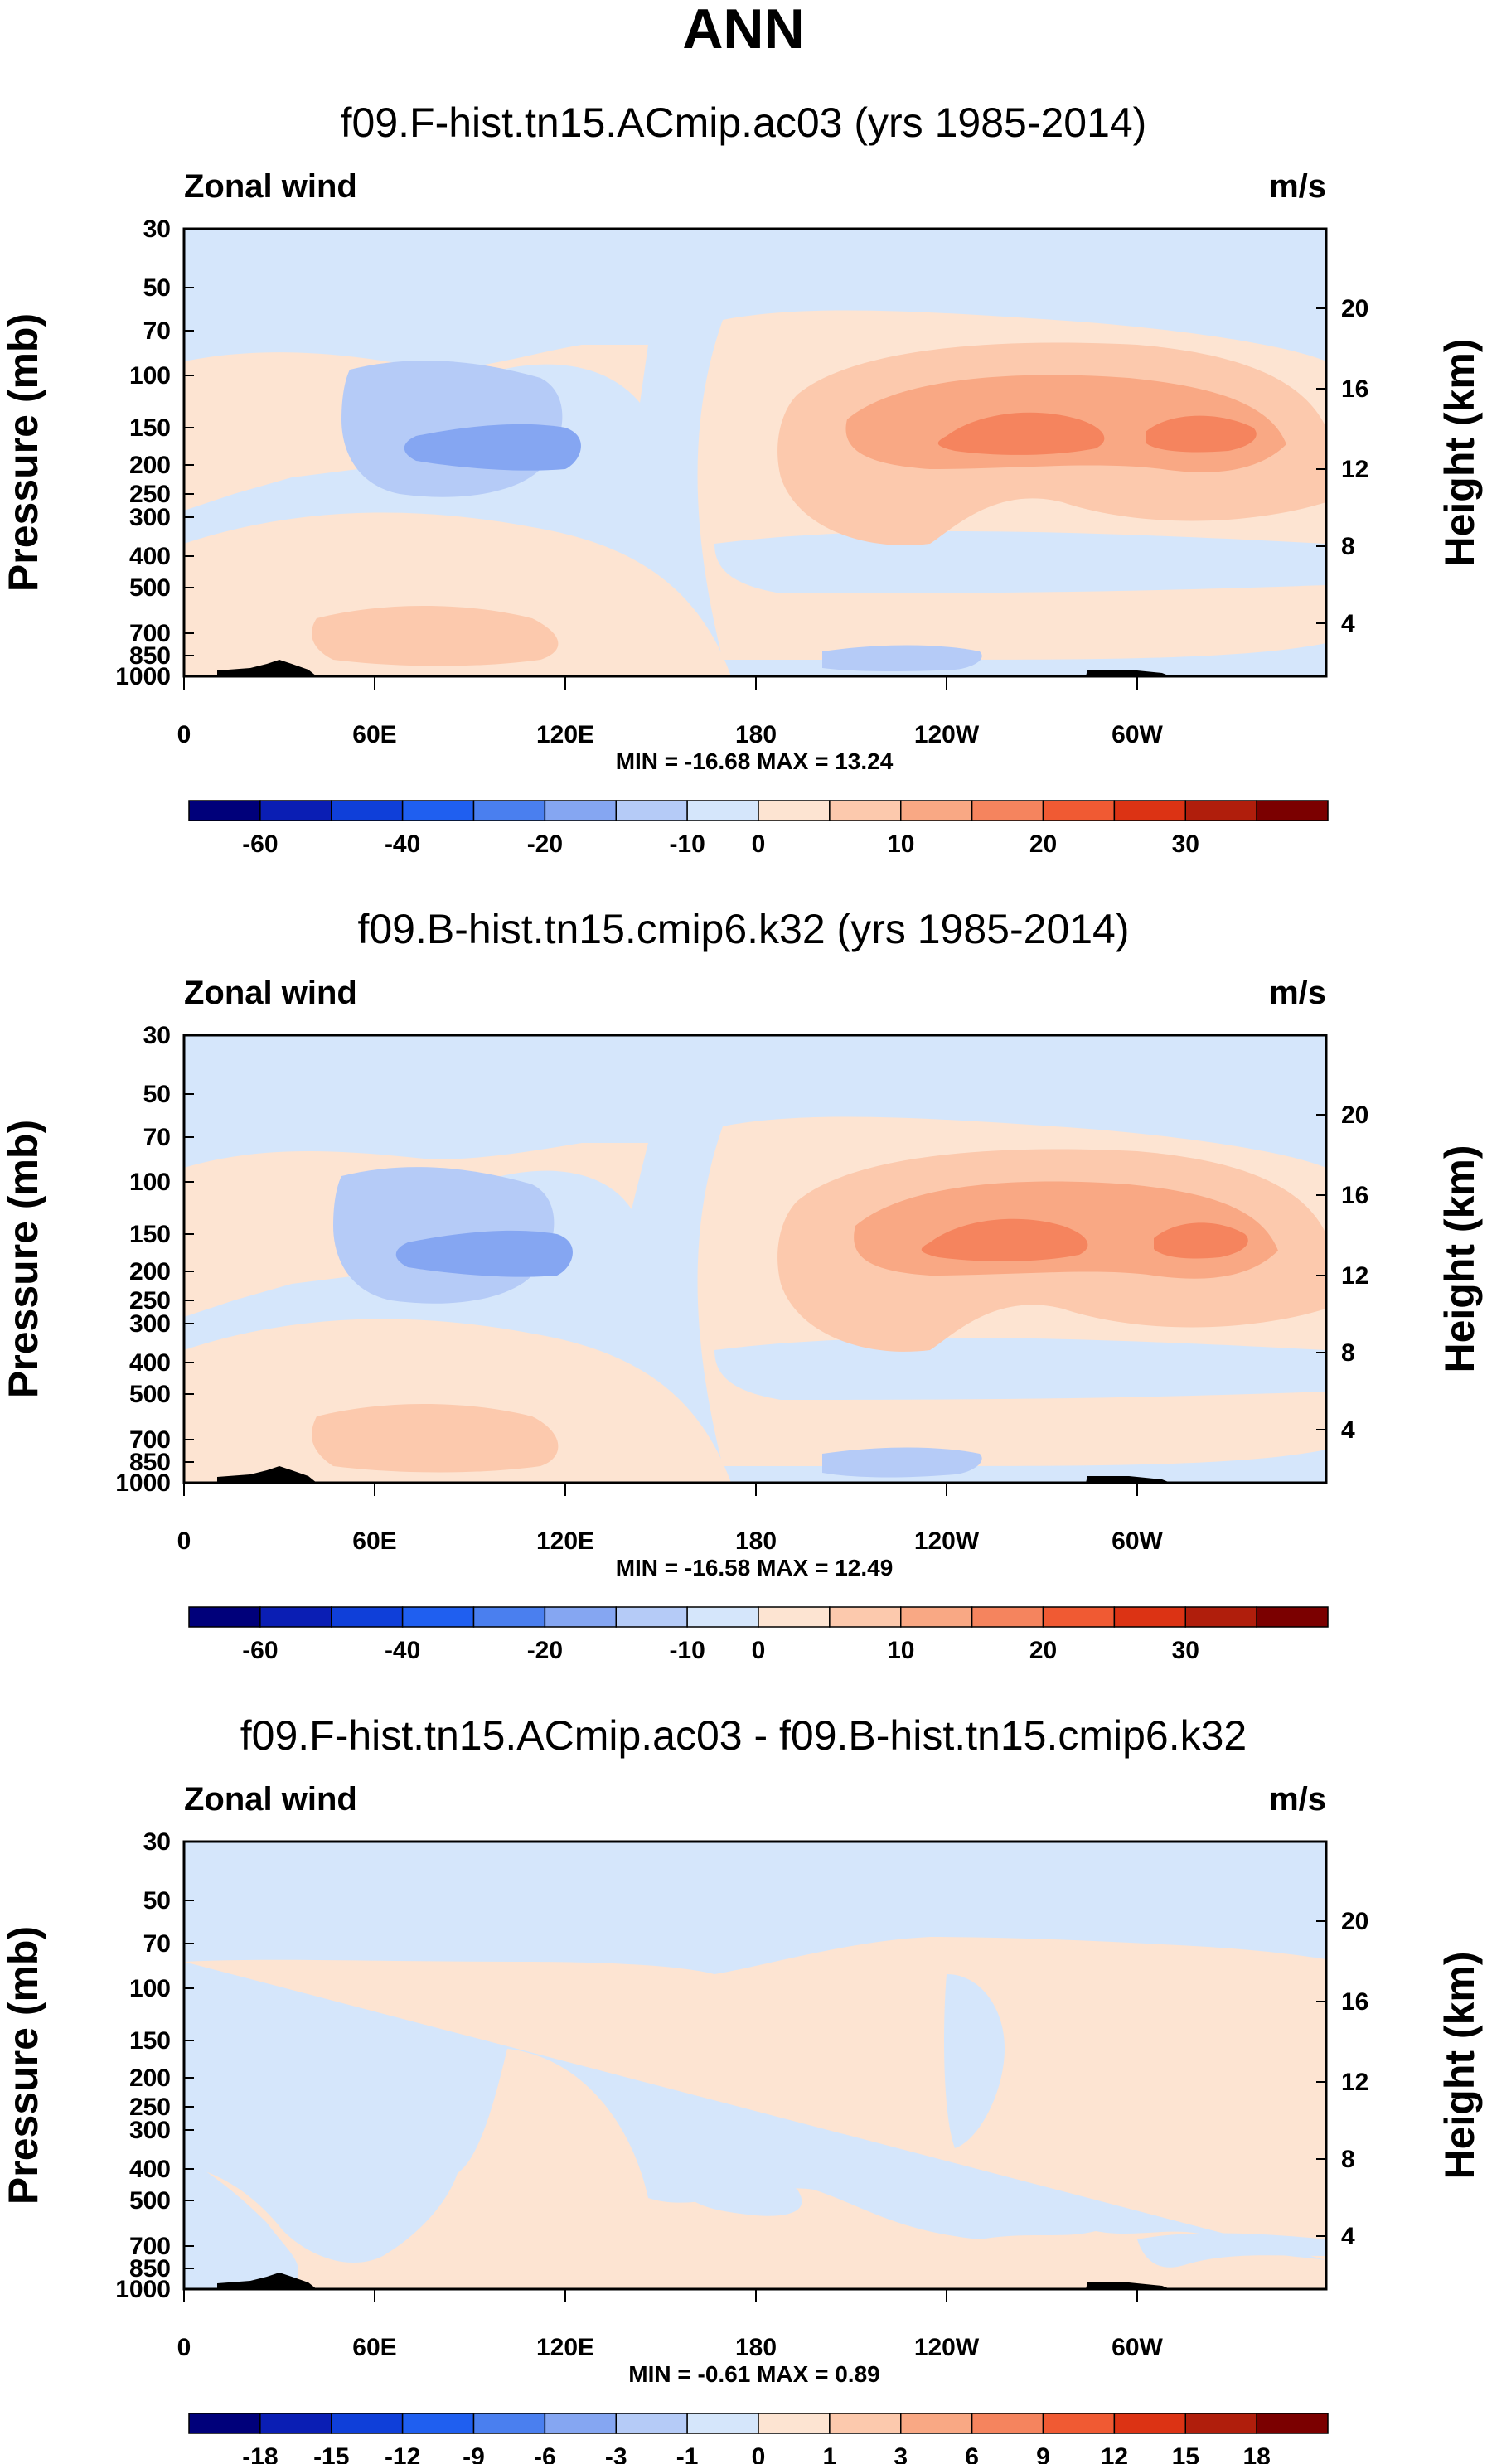 The width and height of the screenshot is (1487, 2464). I want to click on min-max-stats: MIN = -0.61 MAX = 0.89, so click(753, 2374).